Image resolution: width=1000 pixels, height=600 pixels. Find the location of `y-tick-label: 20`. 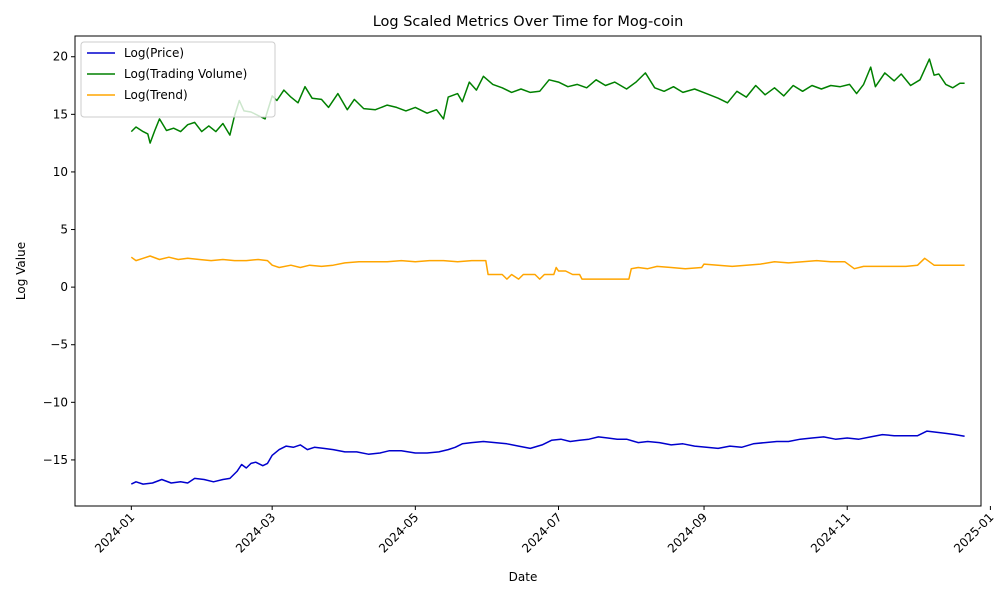

y-tick-label: 20 is located at coordinates (60, 57).